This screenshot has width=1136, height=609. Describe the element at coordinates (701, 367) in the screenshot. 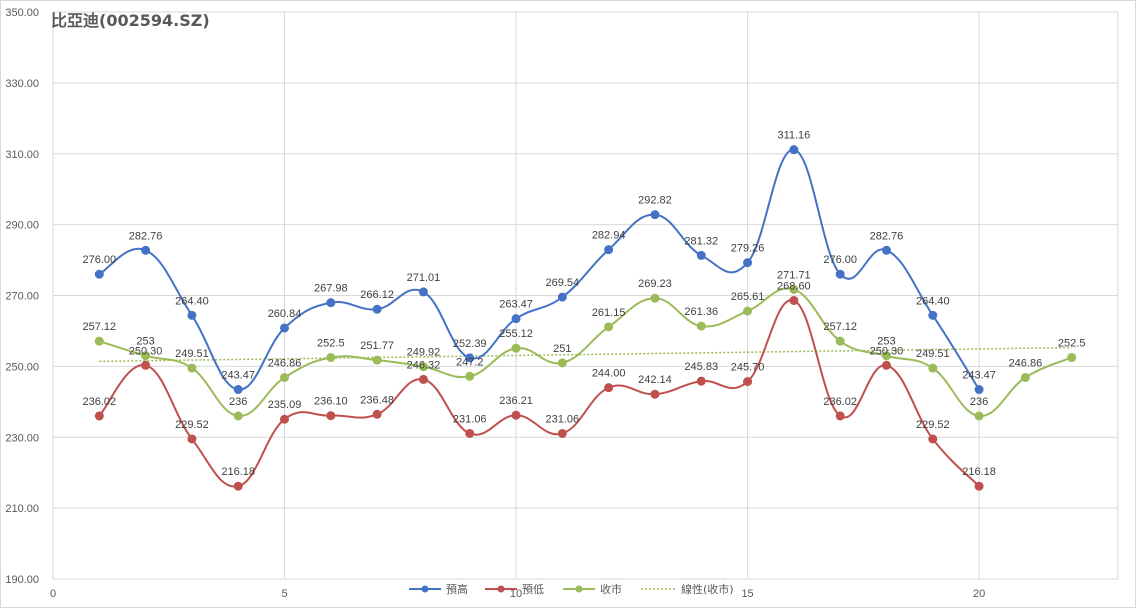

I see `data-label: 245.83` at that location.